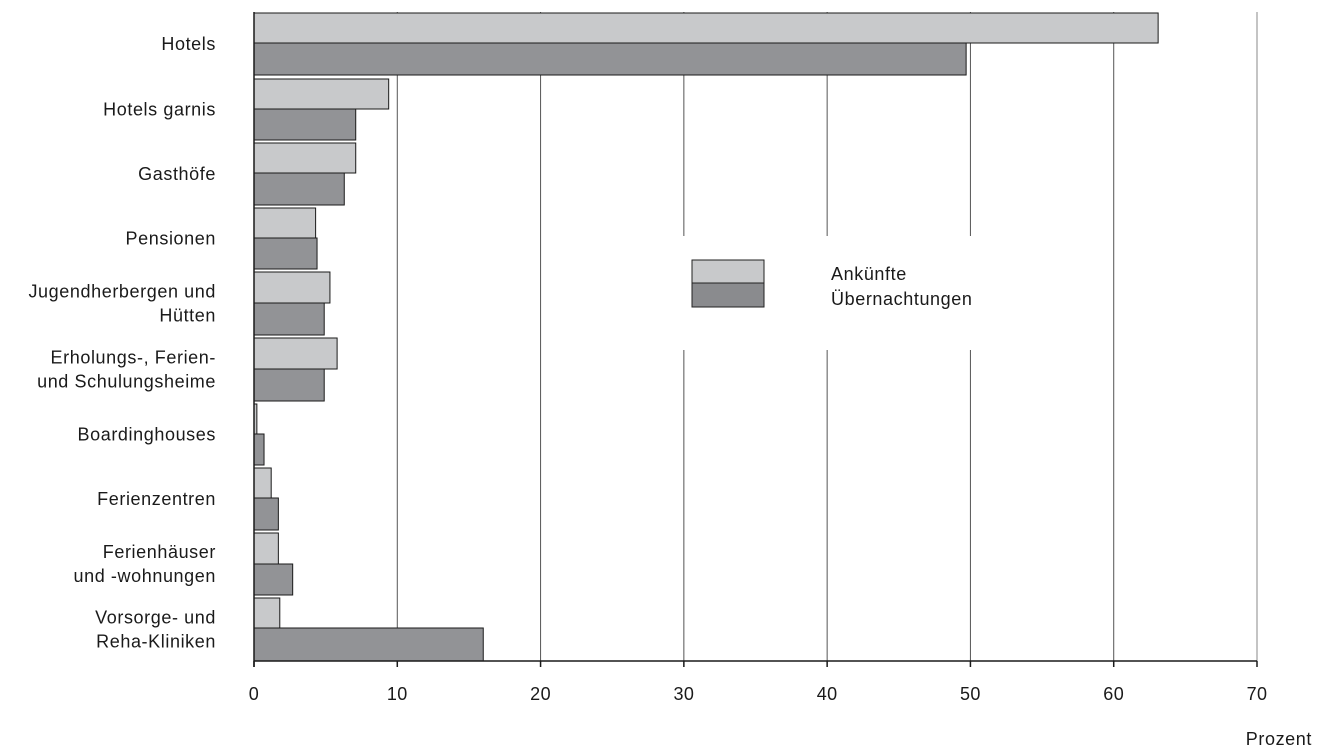 The image size is (1328, 749). What do you see at coordinates (728, 295) in the screenshot?
I see `legend-swatch-uebernachtungen` at bounding box center [728, 295].